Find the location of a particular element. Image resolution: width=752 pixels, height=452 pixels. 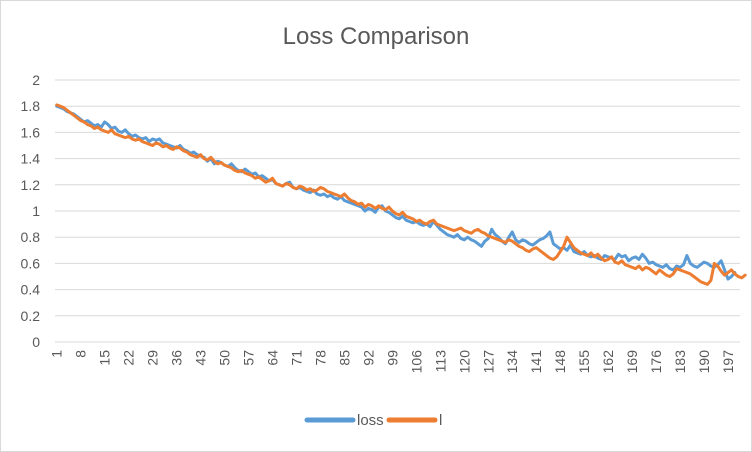

legend-label-loss: loss is located at coordinates (370, 420).